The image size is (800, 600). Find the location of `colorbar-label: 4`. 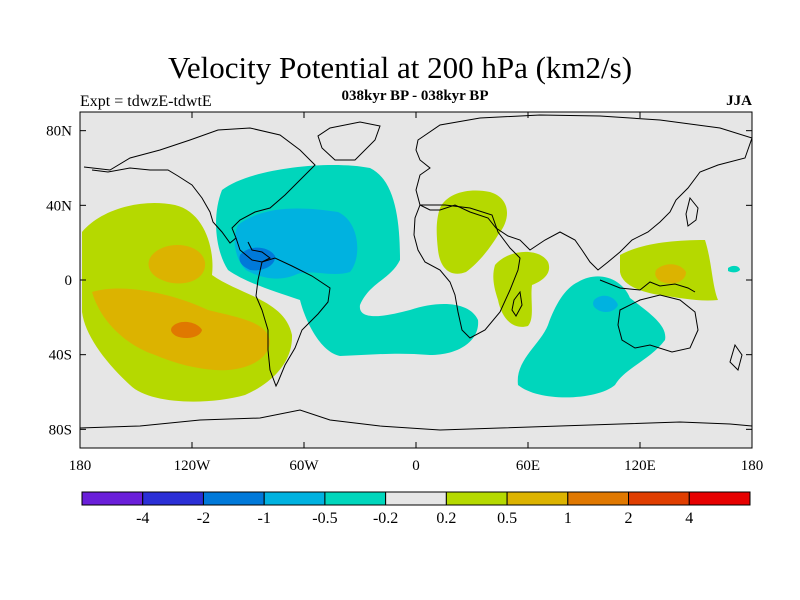

colorbar-label: 4 is located at coordinates (689, 518).